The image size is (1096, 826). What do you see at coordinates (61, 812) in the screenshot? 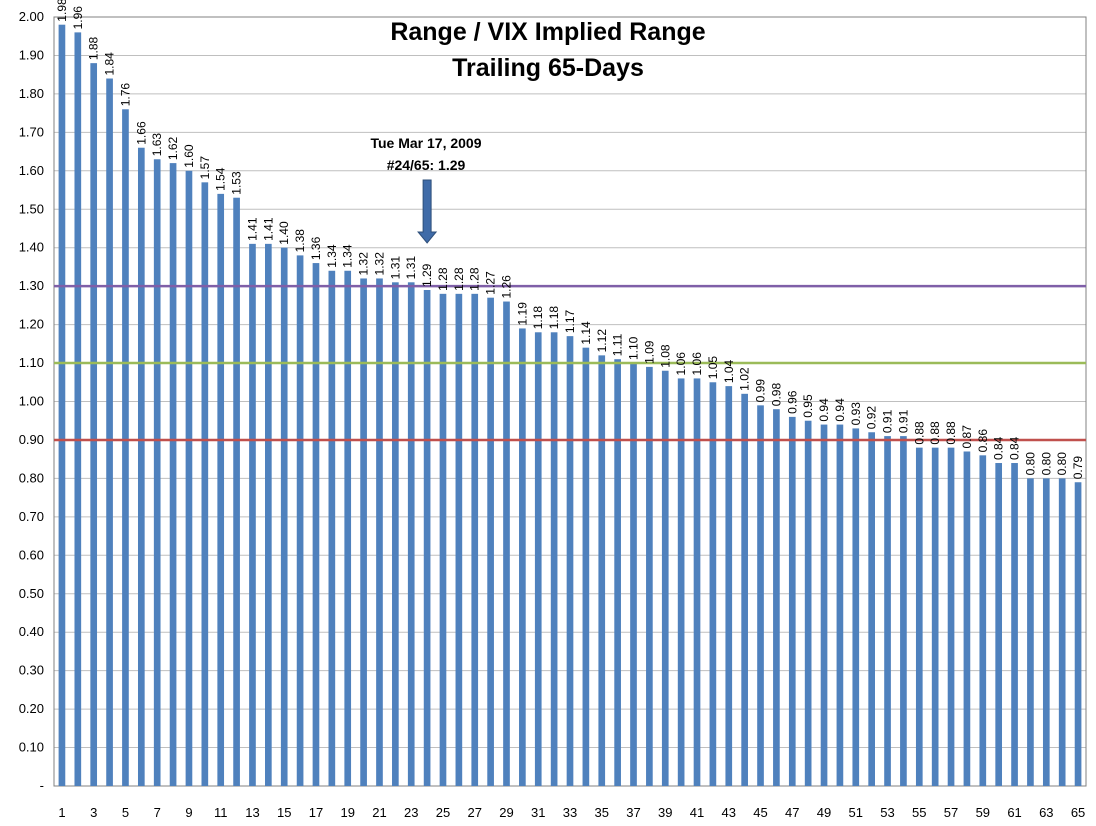
I see `x-tick-label: 1` at bounding box center [61, 812].